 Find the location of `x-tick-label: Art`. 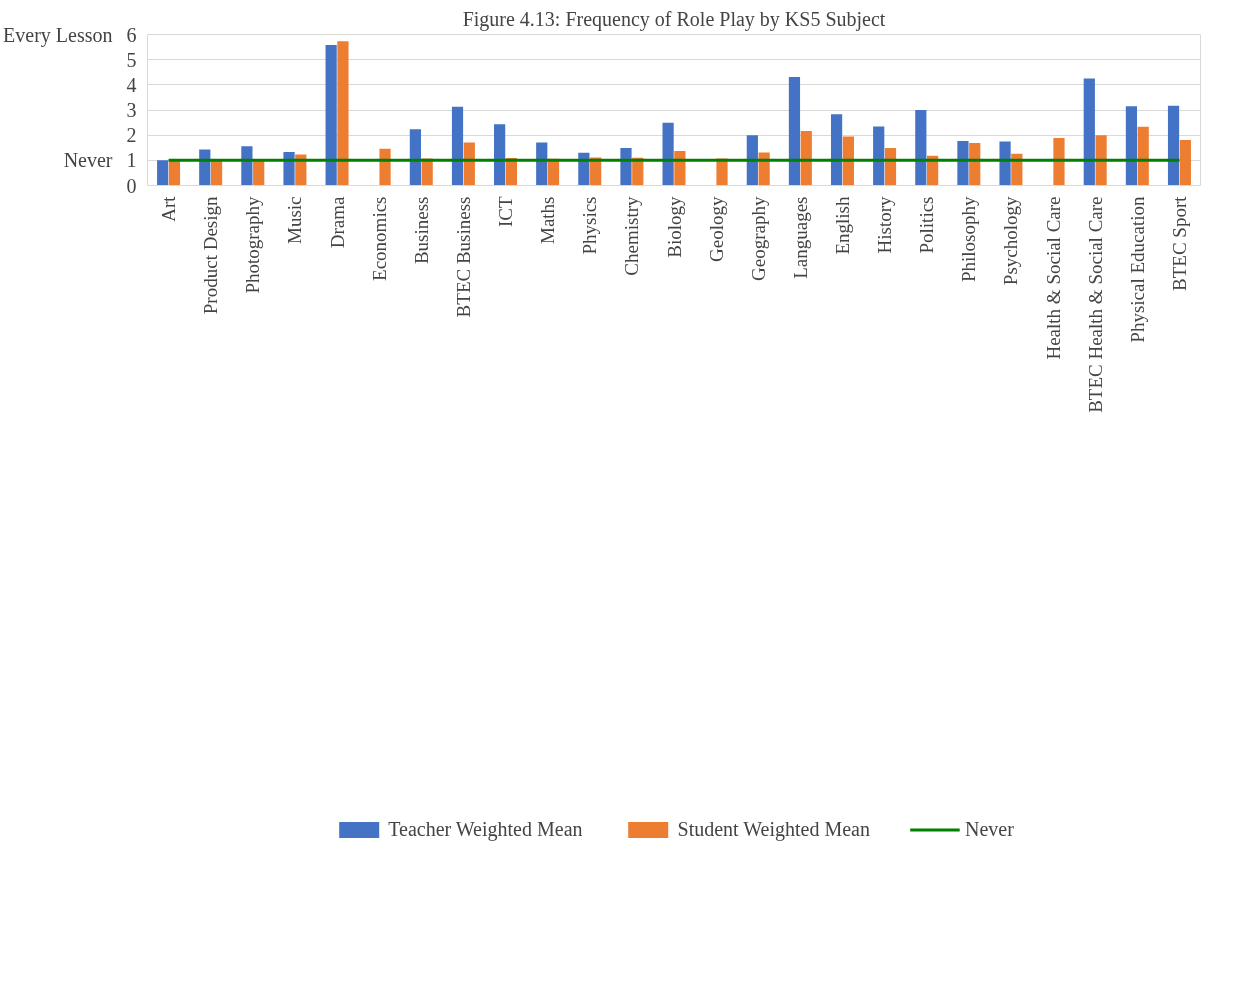

x-tick-label: Art is located at coordinates (169, 208).